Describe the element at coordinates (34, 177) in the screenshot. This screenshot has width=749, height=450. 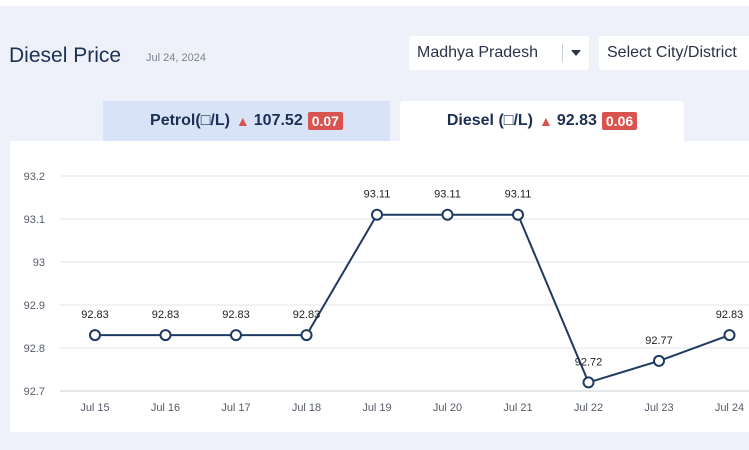
I see `y-tick-label: 93.2` at that location.